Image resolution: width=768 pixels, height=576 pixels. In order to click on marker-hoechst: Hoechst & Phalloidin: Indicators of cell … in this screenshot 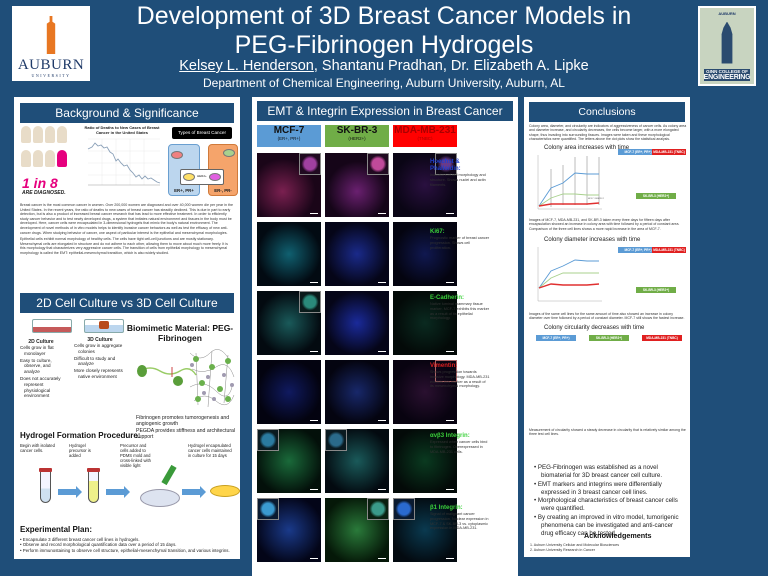, I will do `click(460, 173)`.